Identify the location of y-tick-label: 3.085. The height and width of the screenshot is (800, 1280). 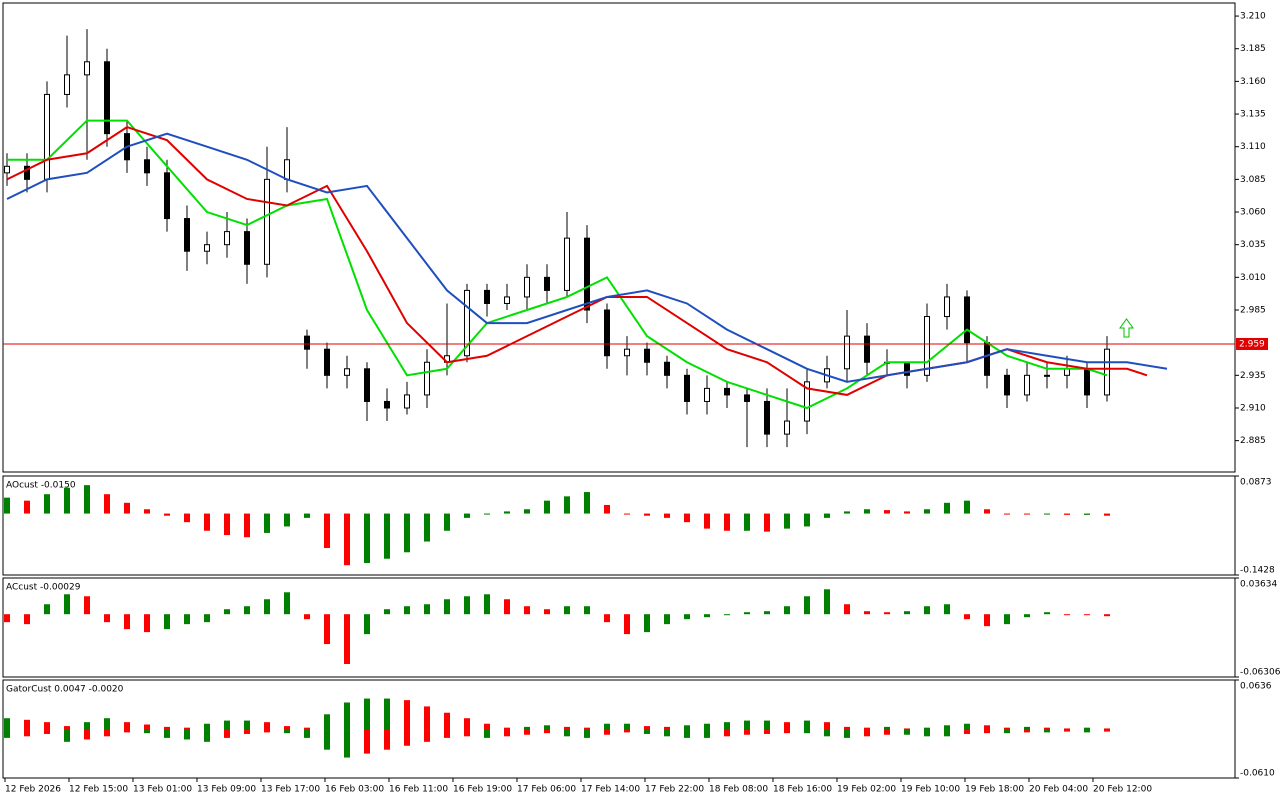
(1253, 180).